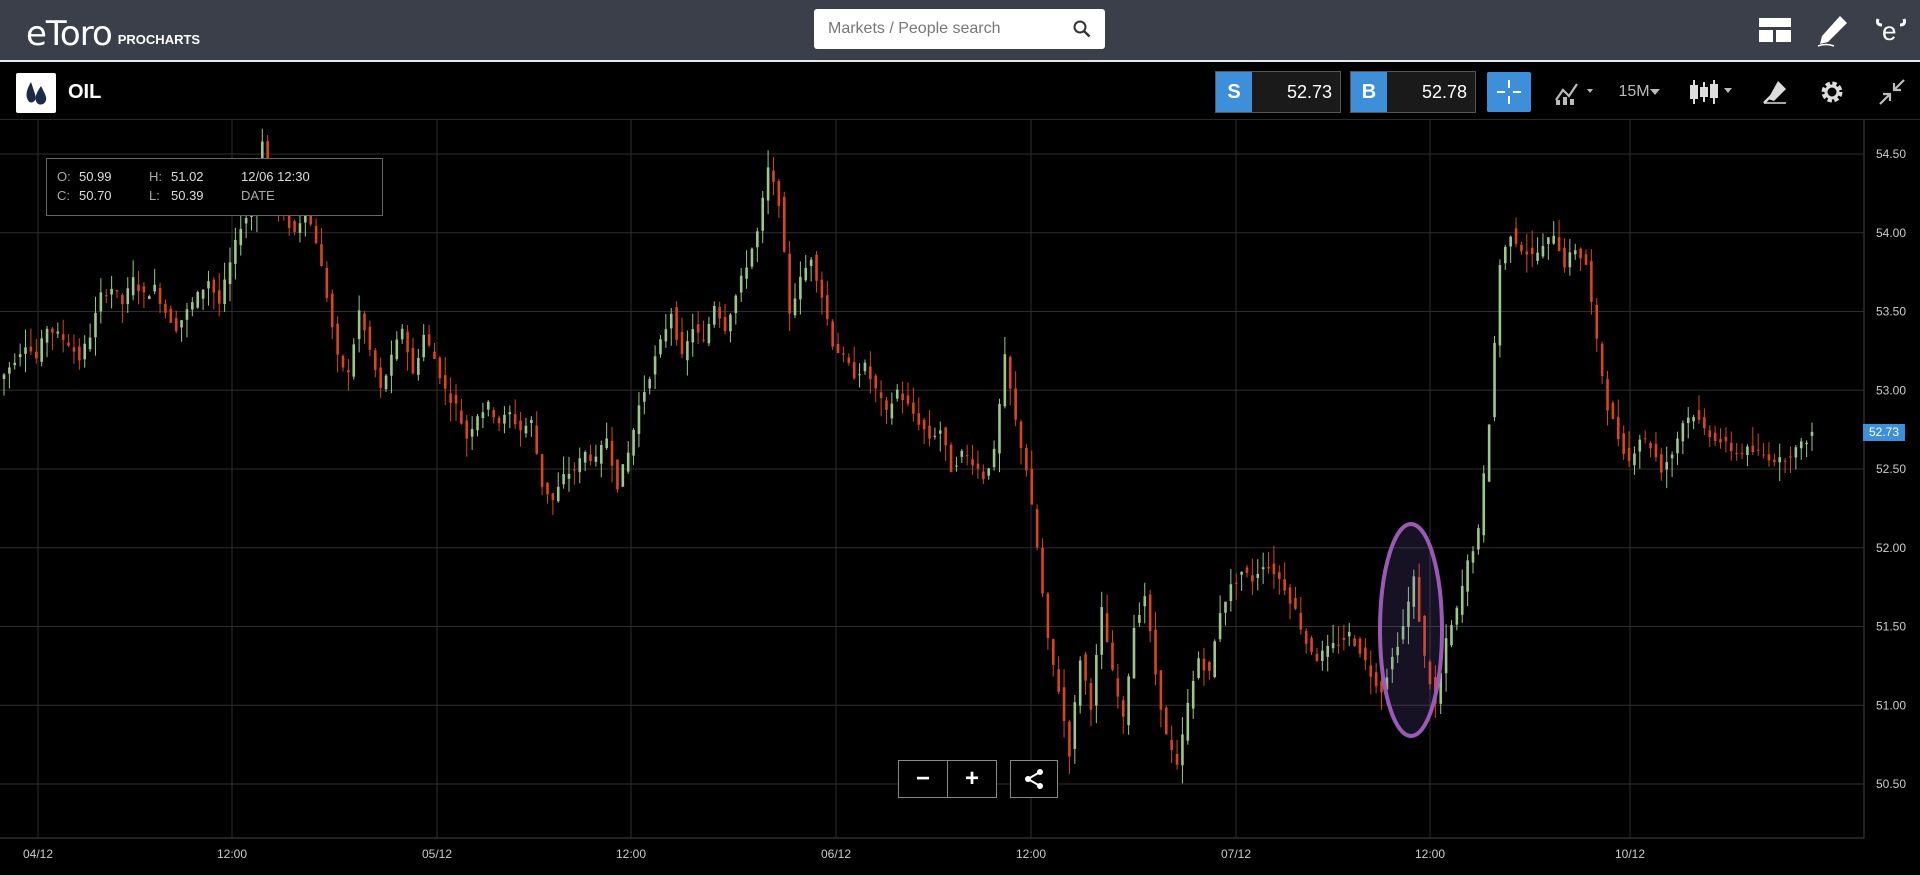 The image size is (1920, 875). What do you see at coordinates (972, 779) in the screenshot?
I see `zoom-in-button: +` at bounding box center [972, 779].